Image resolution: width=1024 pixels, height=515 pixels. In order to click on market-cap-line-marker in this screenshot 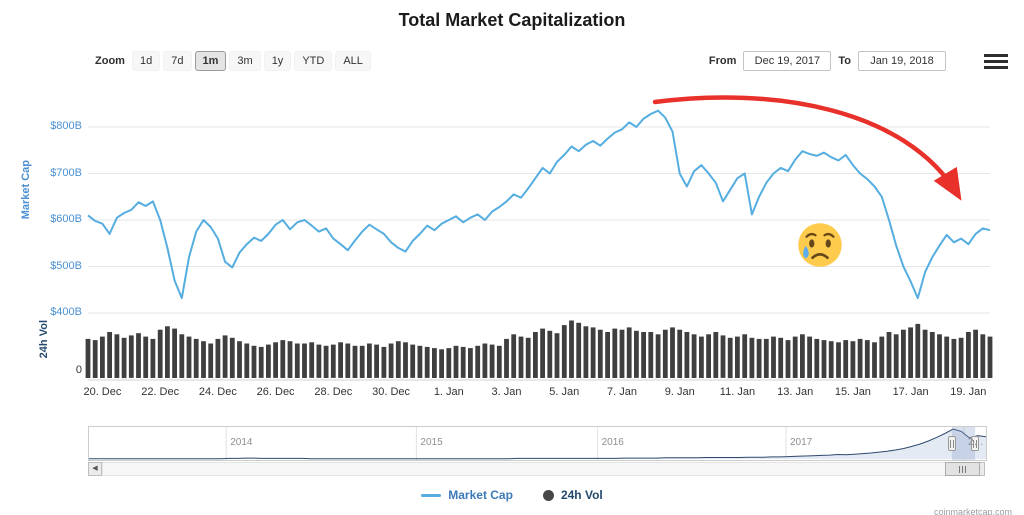, I will do `click(431, 495)`.